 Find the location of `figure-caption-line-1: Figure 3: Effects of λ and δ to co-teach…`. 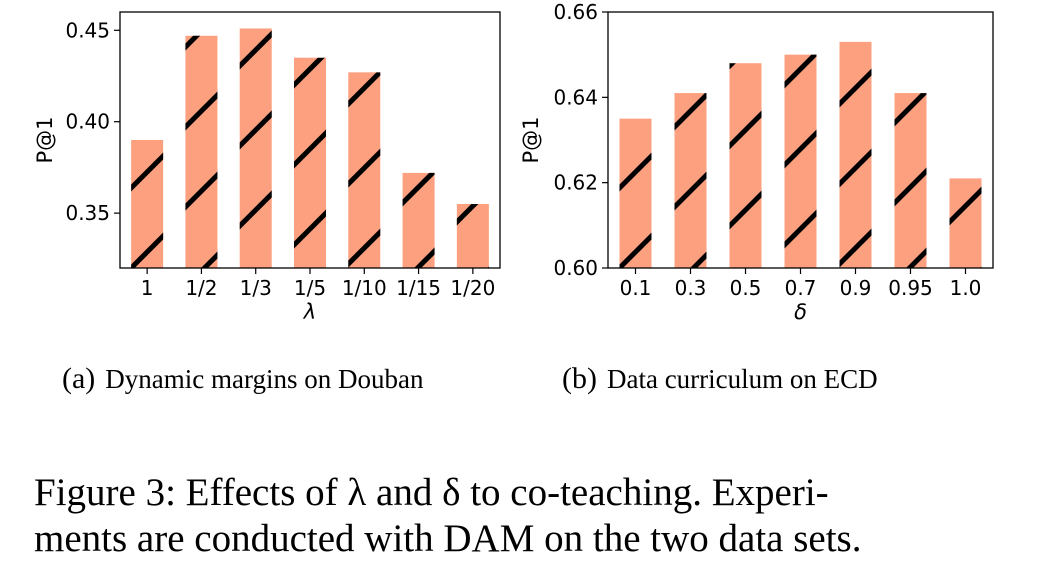

figure-caption-line-1: Figure 3: Effects of λ and δ to co-teach… is located at coordinates (529, 493).